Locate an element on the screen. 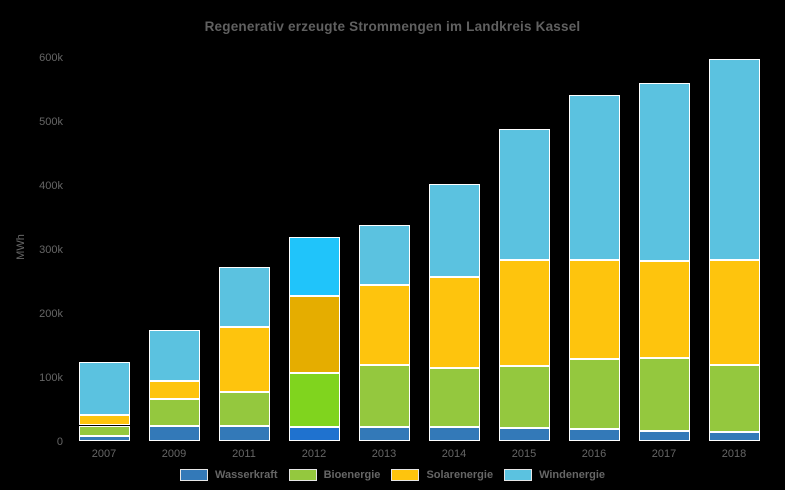 The image size is (785, 490). bar-segment-windenergie-2017 is located at coordinates (664, 172).